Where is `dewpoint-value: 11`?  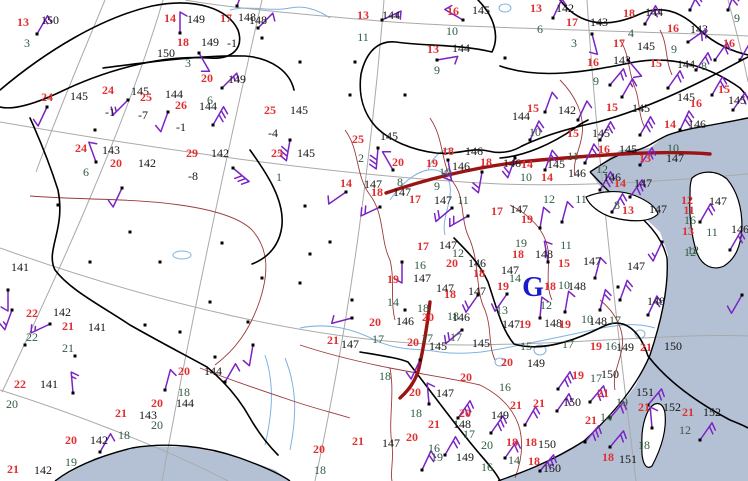
dewpoint-value: 11 is located at coordinates (712, 232).